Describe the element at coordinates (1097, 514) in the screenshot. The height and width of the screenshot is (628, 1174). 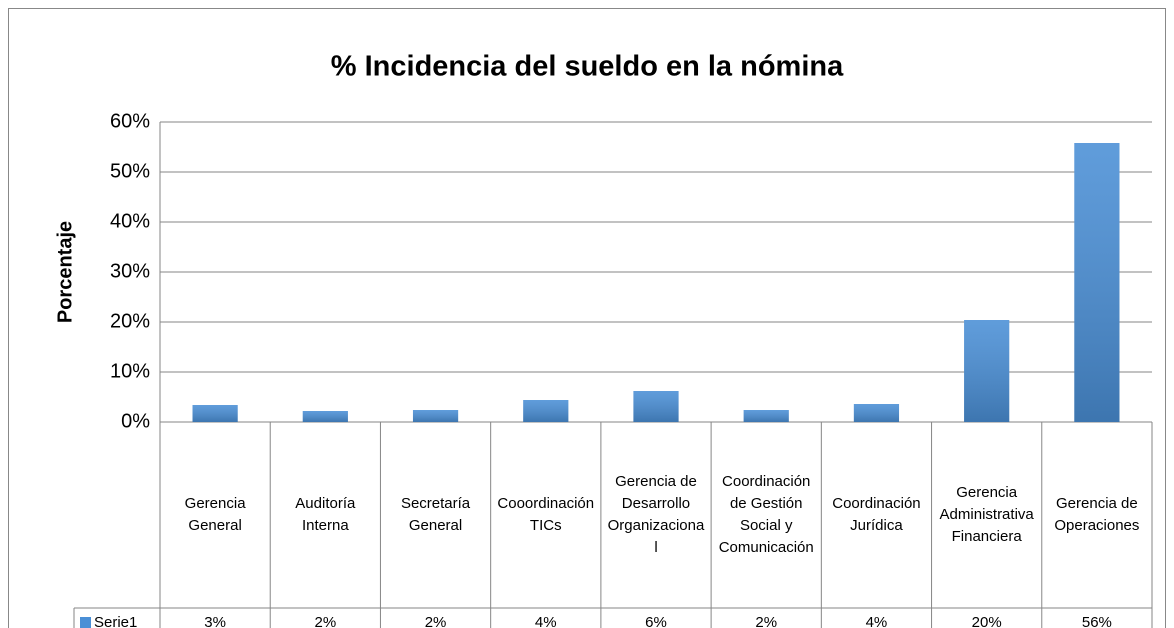
I see `x-tick-label: Gerencia de Operaciones` at that location.